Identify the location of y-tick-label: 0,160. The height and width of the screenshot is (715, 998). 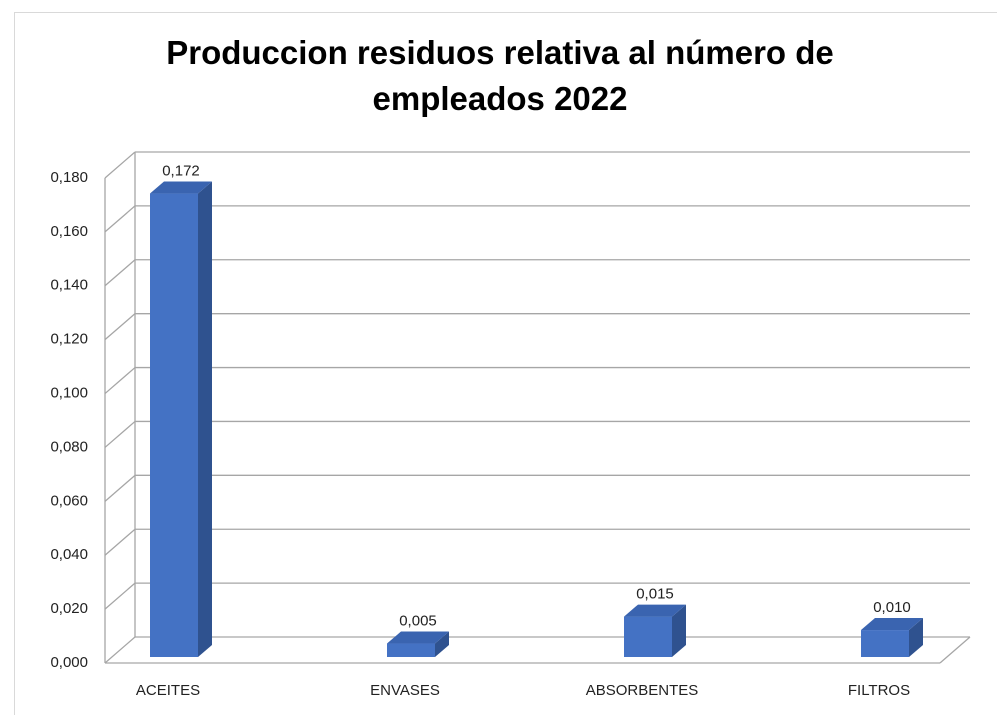
(69, 231).